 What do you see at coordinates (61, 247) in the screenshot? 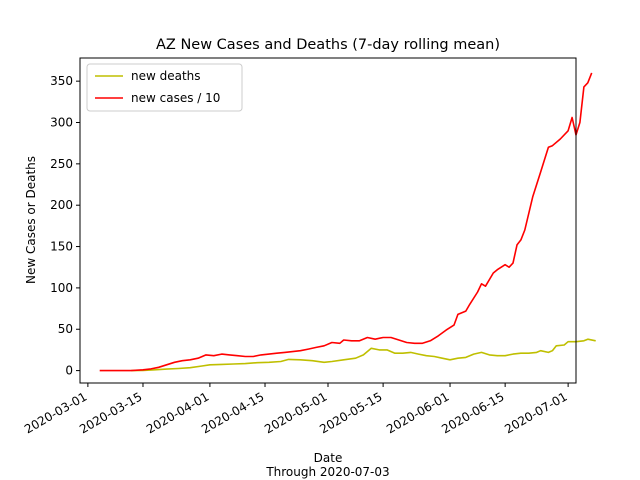
I see `y-tick-label: 150` at bounding box center [61, 247].